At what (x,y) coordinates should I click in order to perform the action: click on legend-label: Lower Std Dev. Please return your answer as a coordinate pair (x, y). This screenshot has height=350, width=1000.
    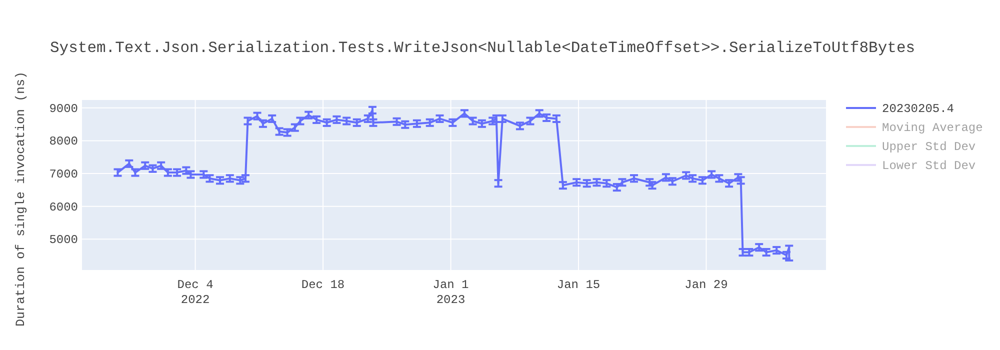
    Looking at the image, I should click on (929, 166).